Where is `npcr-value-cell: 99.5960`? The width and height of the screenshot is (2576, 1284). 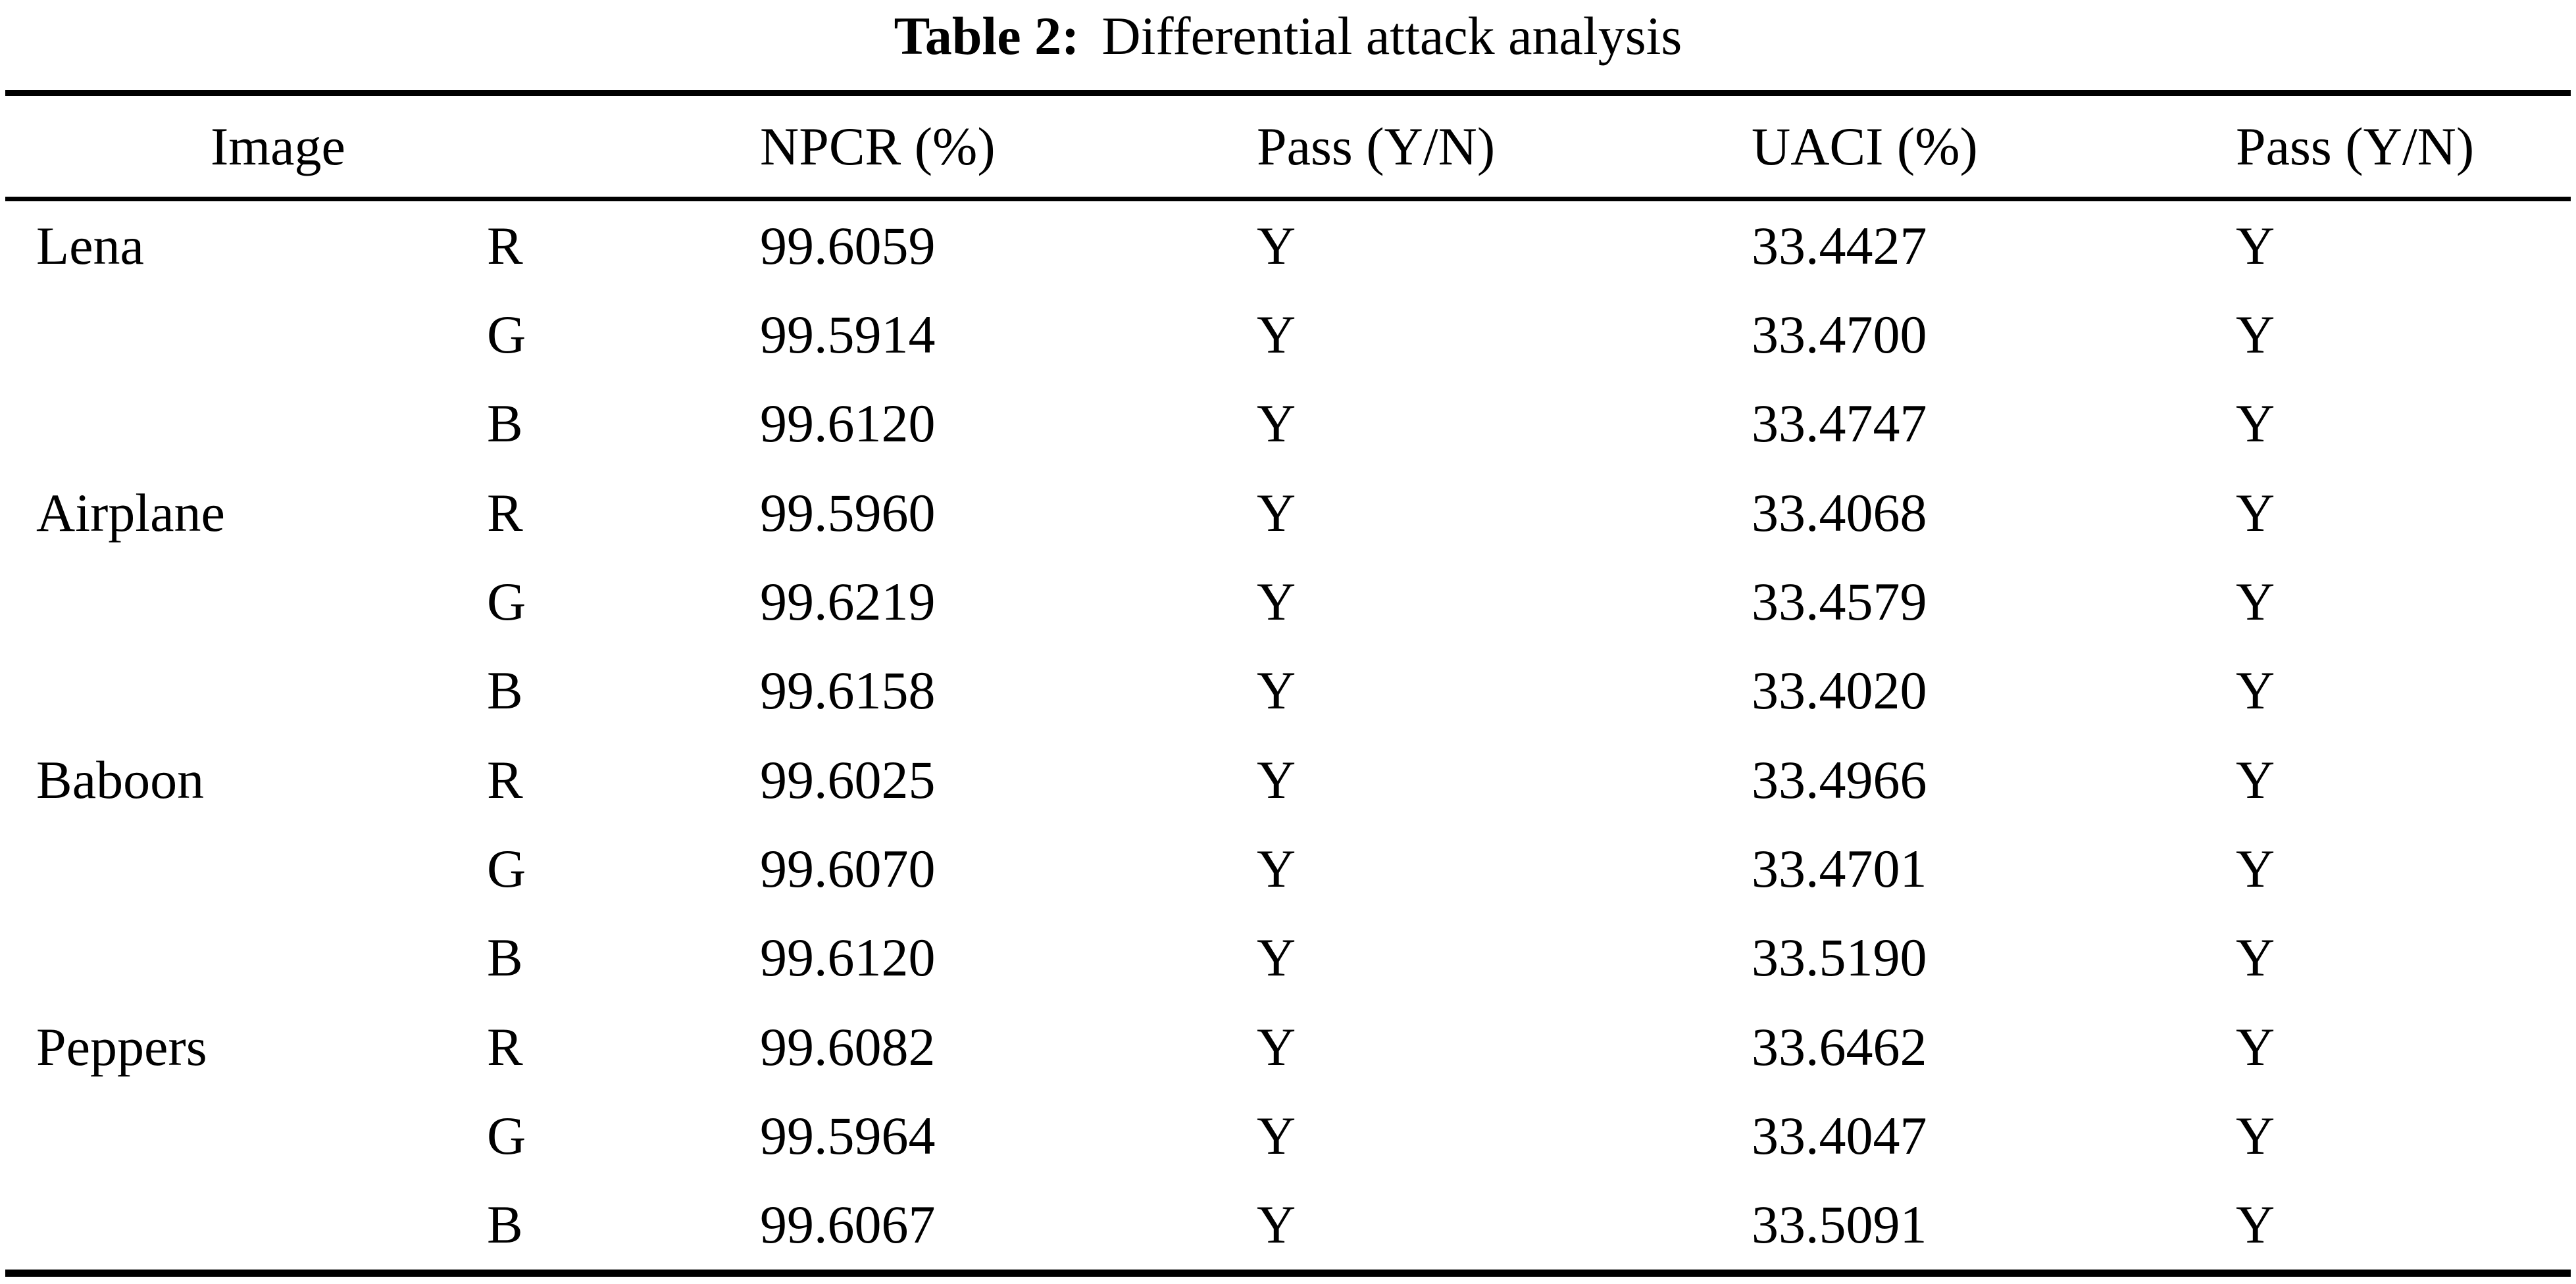
npcr-value-cell: 99.5960 is located at coordinates (848, 512).